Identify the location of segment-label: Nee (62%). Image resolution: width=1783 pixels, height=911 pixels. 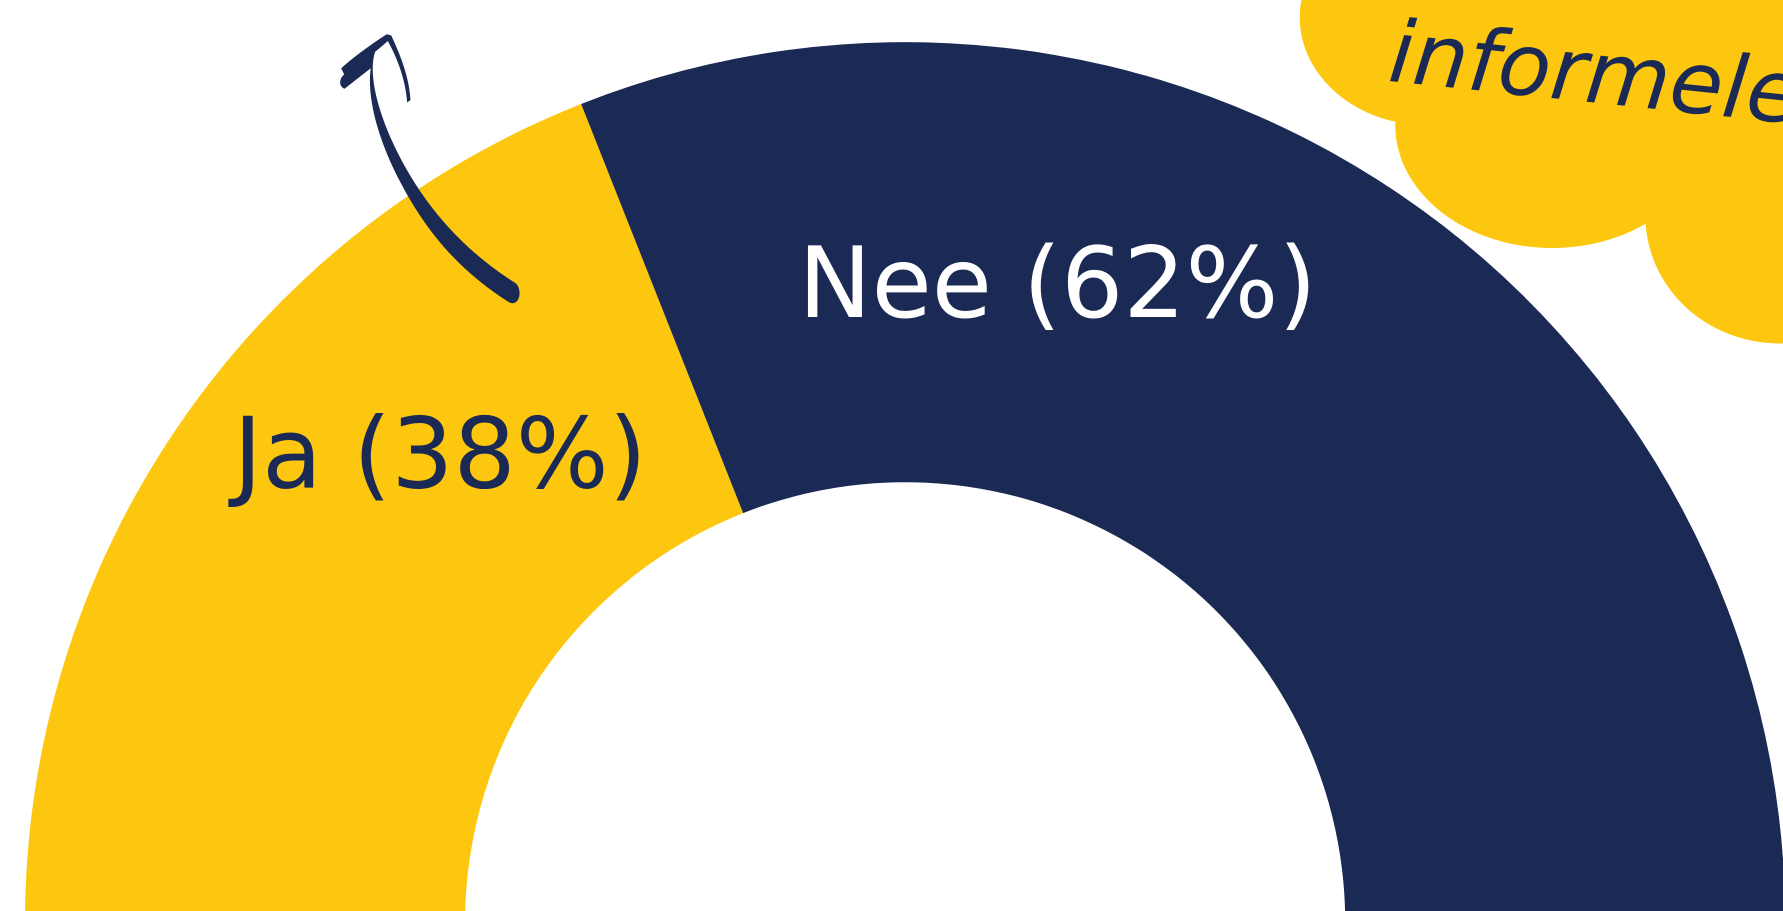
(1057, 284).